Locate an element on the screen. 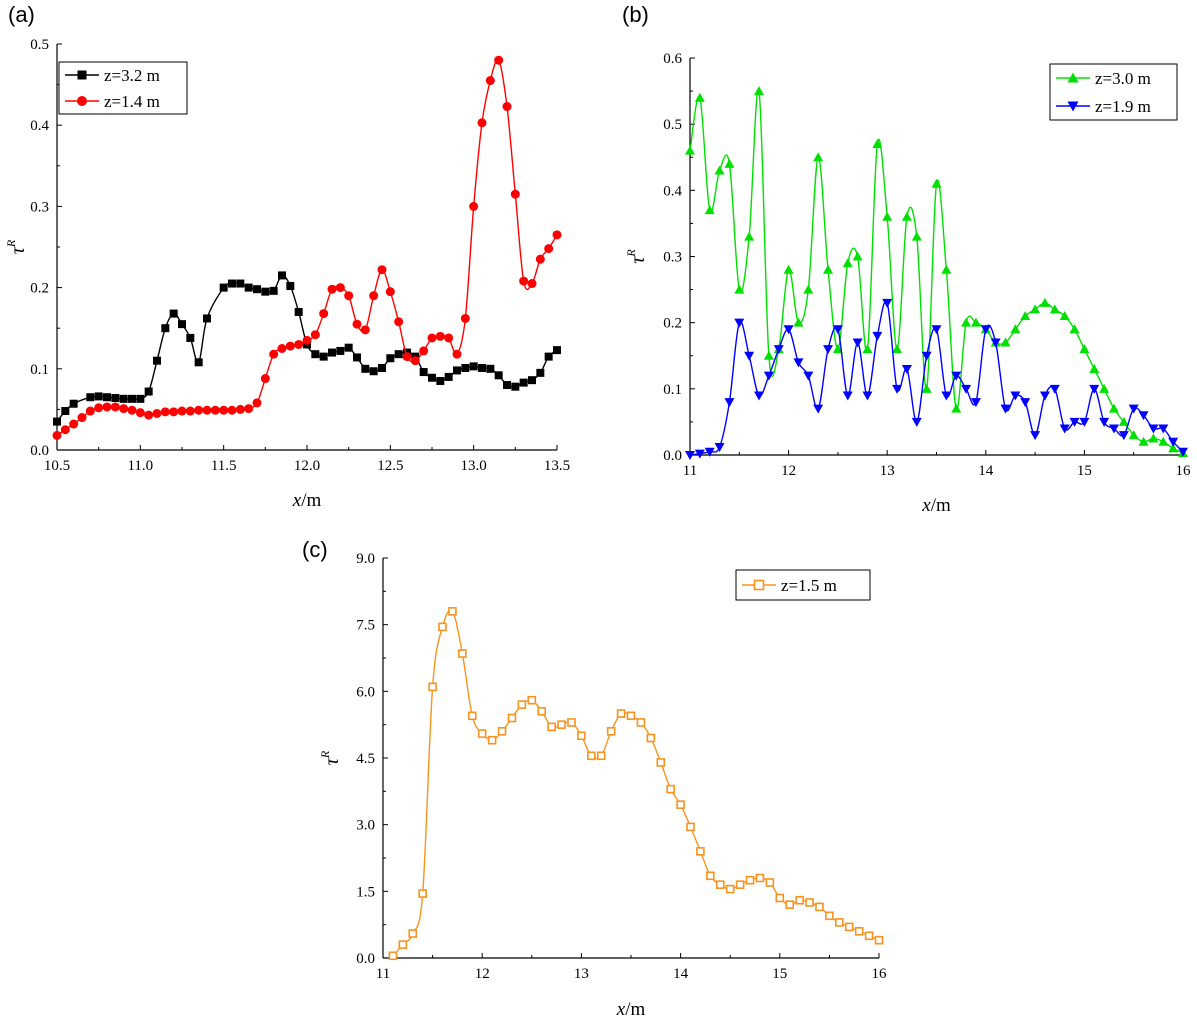 Image resolution: width=1197 pixels, height=1020 pixels. legend-box is located at coordinates (1113, 92).